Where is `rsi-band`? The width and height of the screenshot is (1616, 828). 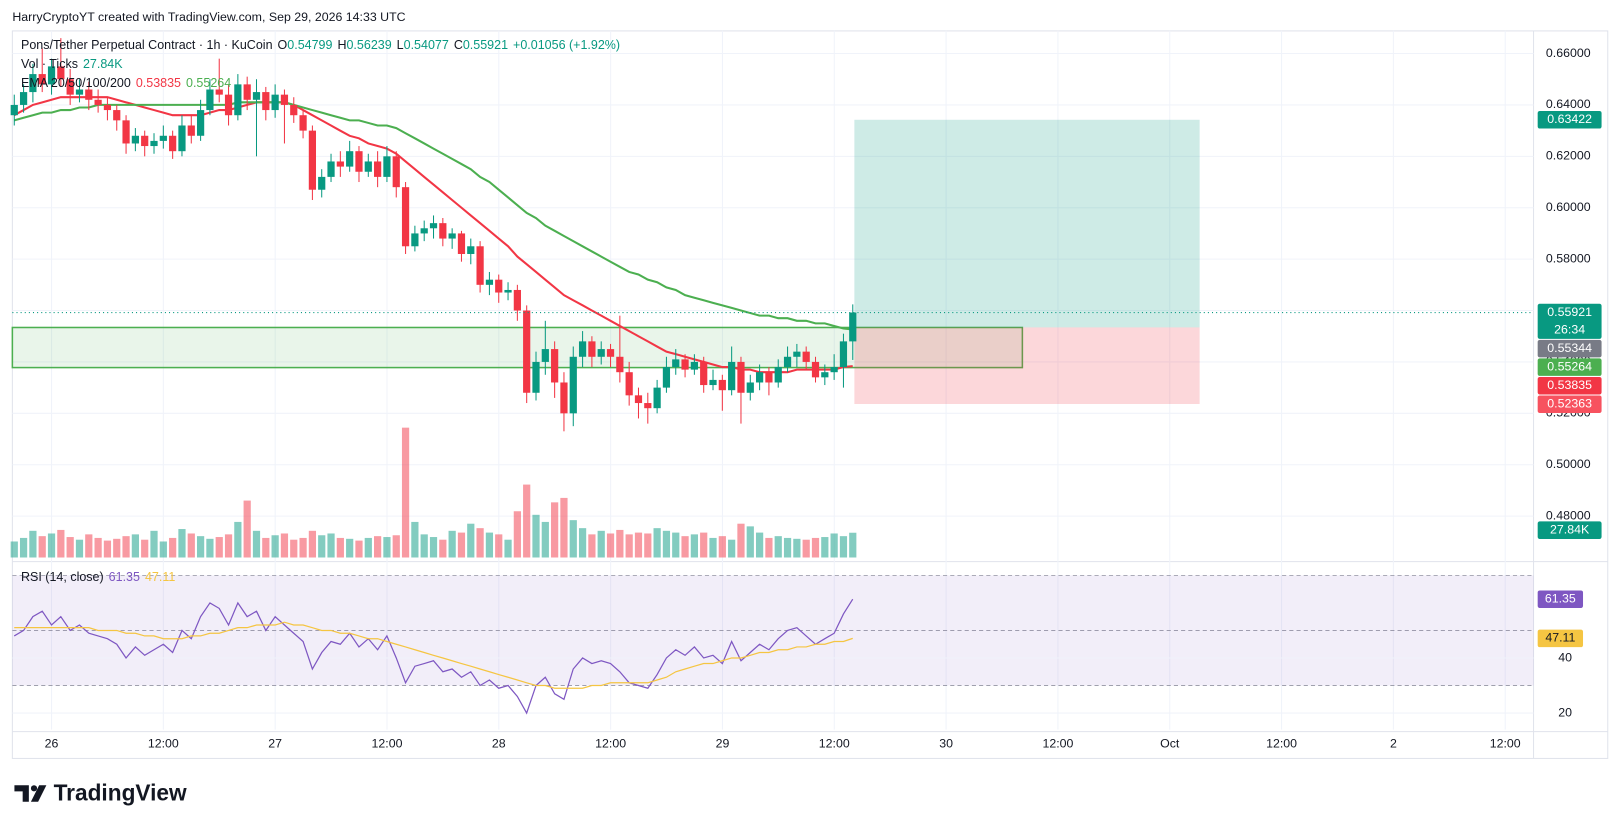
rsi-band is located at coordinates (773, 630).